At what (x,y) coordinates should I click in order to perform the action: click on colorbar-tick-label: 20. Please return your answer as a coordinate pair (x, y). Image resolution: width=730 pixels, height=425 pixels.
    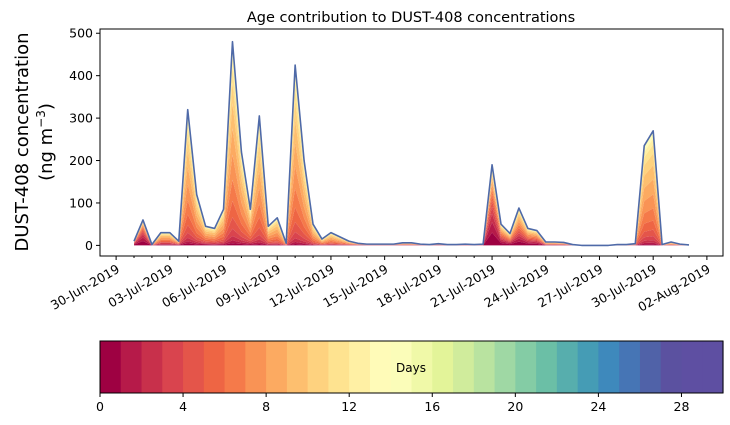
    Looking at the image, I should click on (515, 406).